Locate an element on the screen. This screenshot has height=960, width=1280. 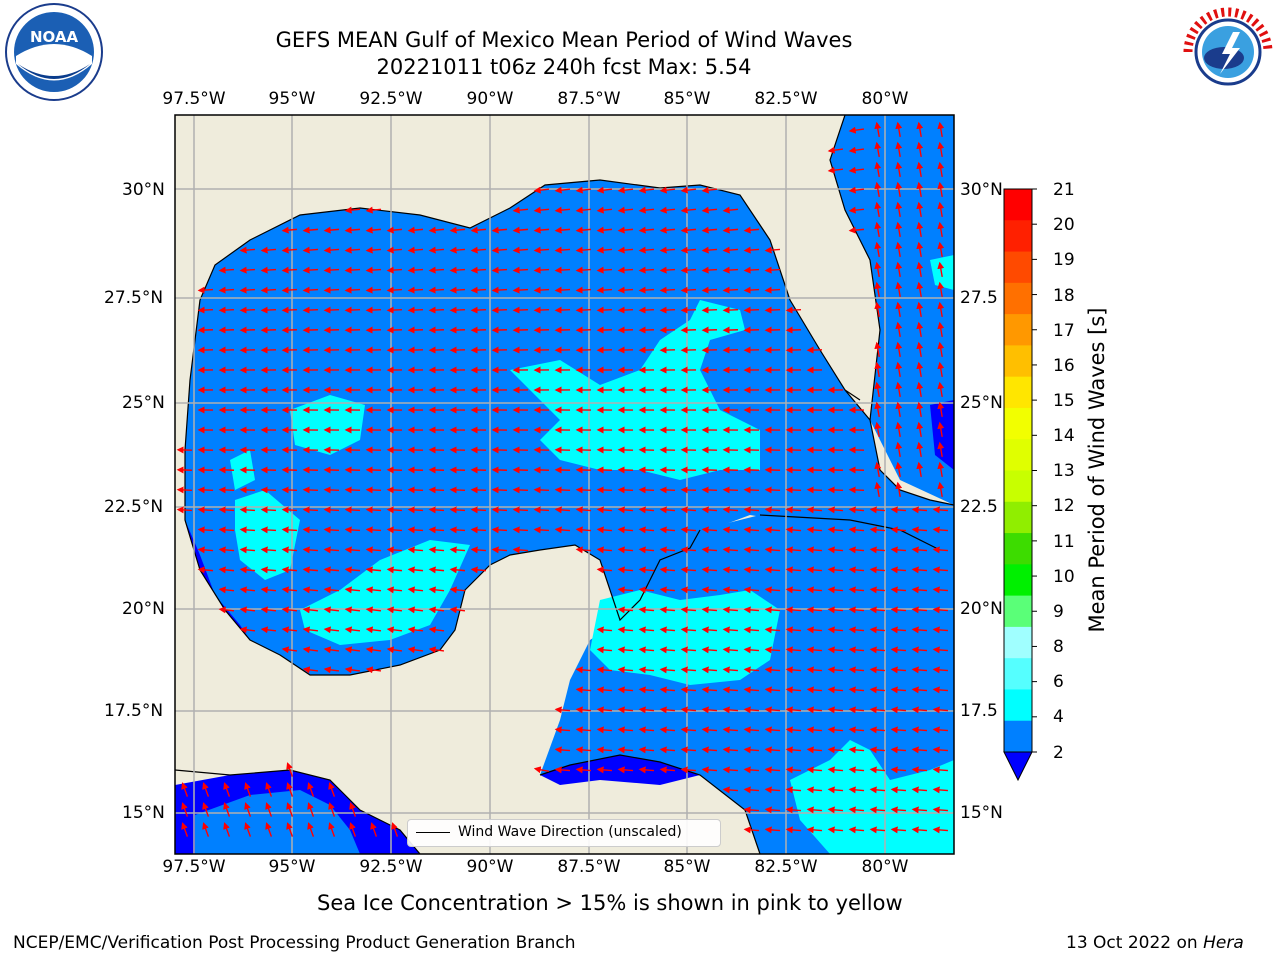
lon-label-top-90: 90°W is located at coordinates (490, 99).